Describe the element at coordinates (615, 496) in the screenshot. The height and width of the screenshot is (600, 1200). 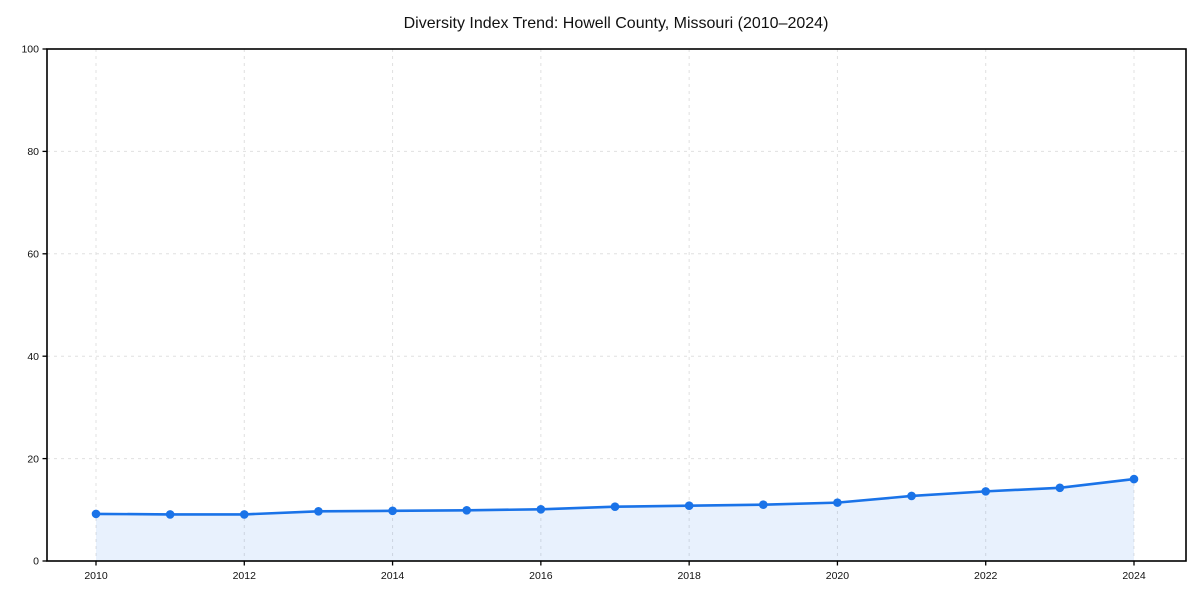
I see `data-points` at that location.